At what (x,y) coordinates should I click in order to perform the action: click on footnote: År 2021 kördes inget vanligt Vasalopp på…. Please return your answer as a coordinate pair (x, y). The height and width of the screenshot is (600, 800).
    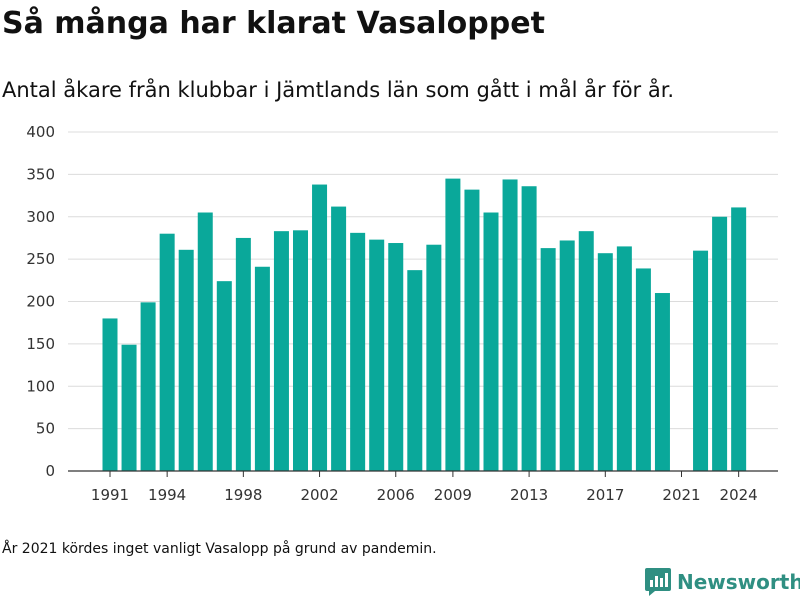
    Looking at the image, I should click on (219, 549).